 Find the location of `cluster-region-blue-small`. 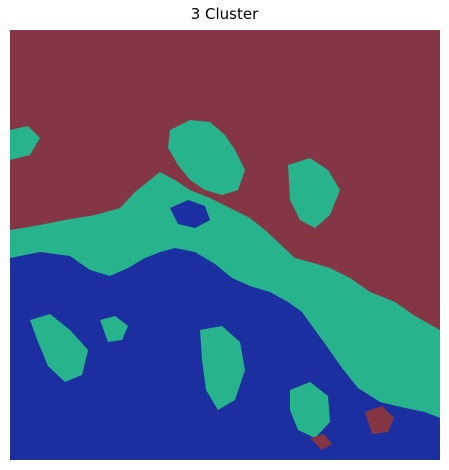

cluster-region-blue-small is located at coordinates (190, 214).